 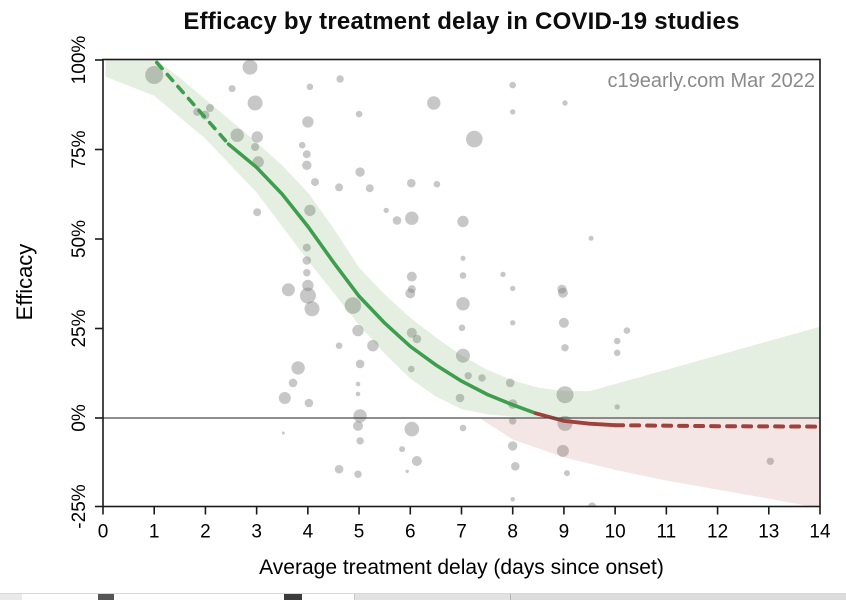 I want to click on trend-line-red-dashed, so click(x=716, y=426).